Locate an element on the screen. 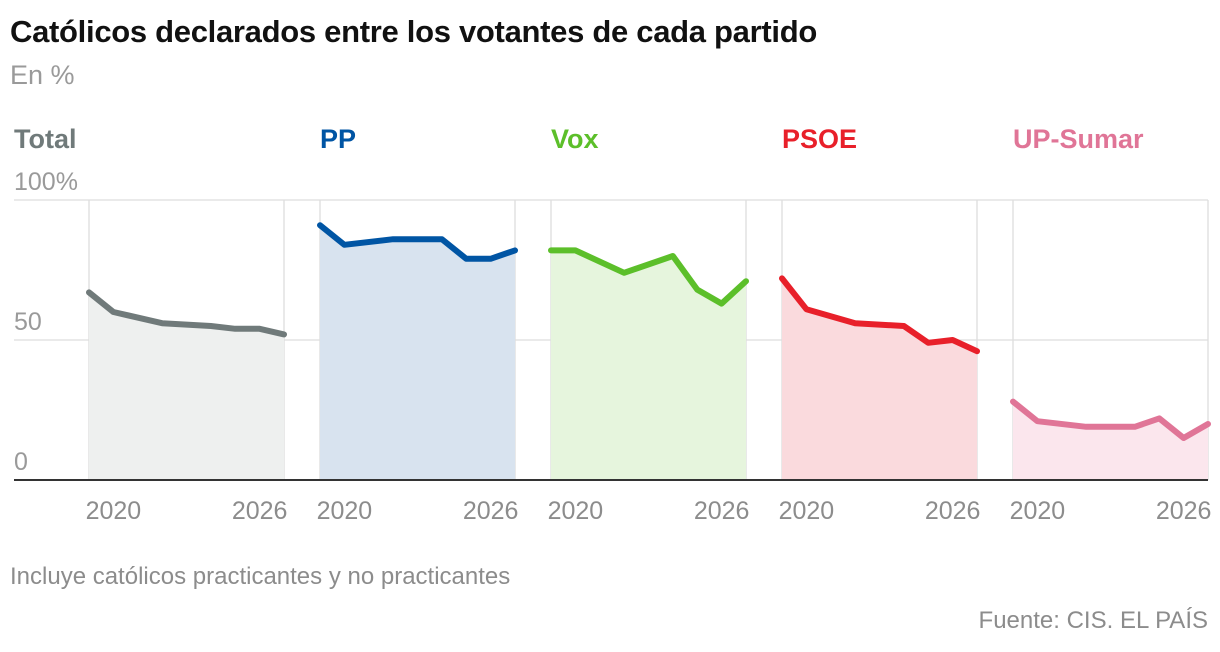 The image size is (1220, 652). series-label: PP is located at coordinates (338, 139).